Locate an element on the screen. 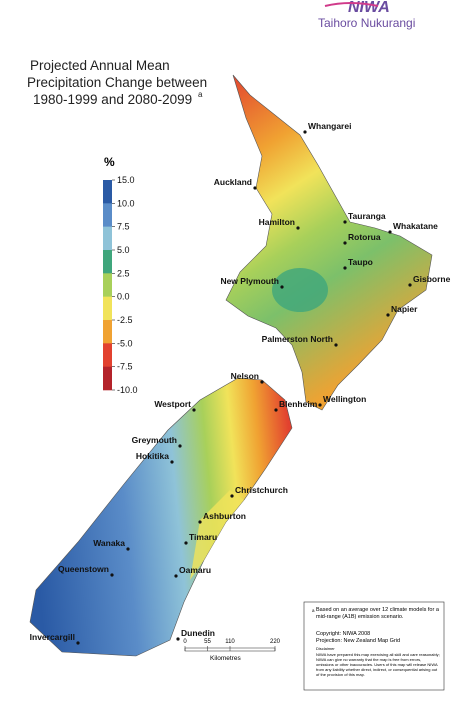 Image resolution: width=474 pixels, height=707 pixels. legend-tick-label: 2.5 is located at coordinates (123, 273).